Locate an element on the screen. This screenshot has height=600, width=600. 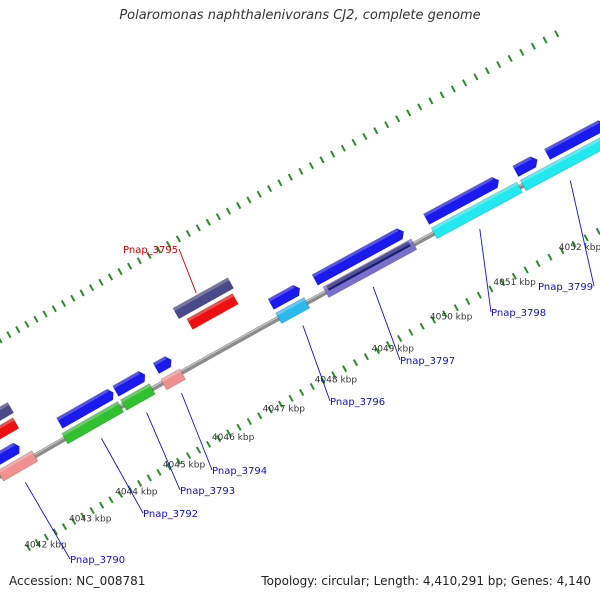
scale-label: 4045 kbp is located at coordinates (184, 466).